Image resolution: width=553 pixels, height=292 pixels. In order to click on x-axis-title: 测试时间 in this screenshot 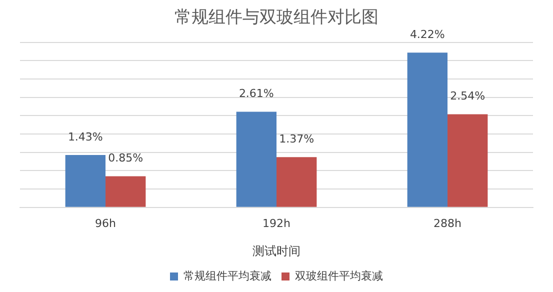, I will do `click(276, 251)`.